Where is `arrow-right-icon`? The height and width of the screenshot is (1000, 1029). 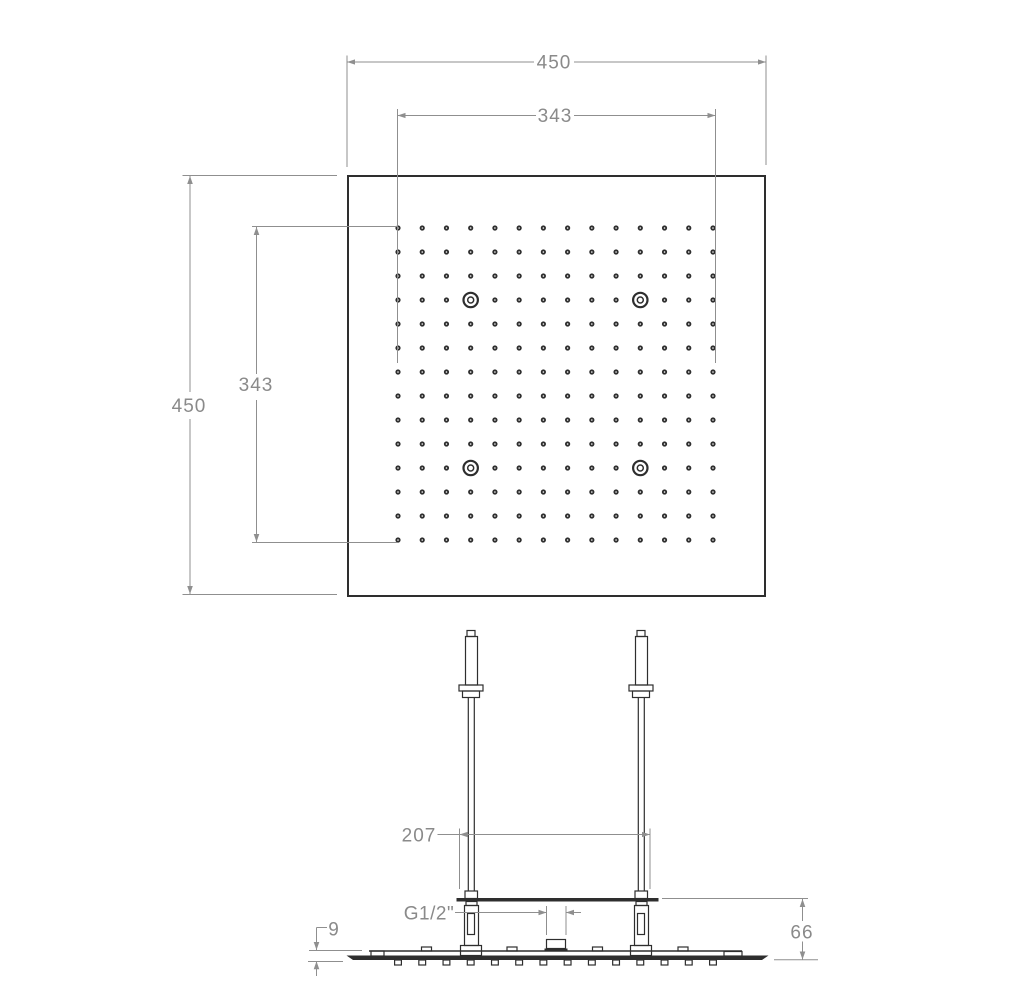 arrow-right-icon is located at coordinates (762, 62).